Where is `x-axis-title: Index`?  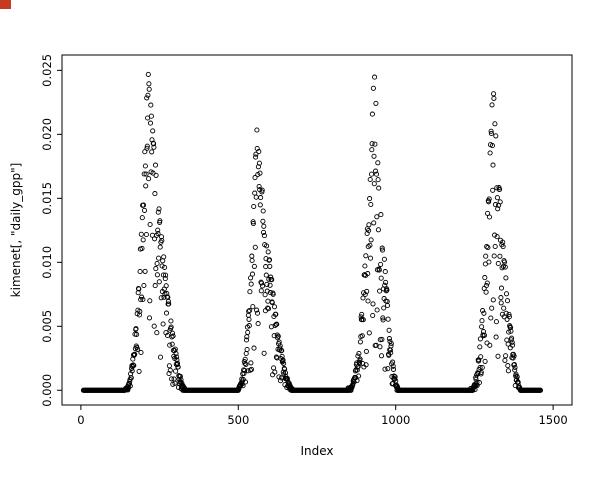 x-axis-title: Index is located at coordinates (317, 451).